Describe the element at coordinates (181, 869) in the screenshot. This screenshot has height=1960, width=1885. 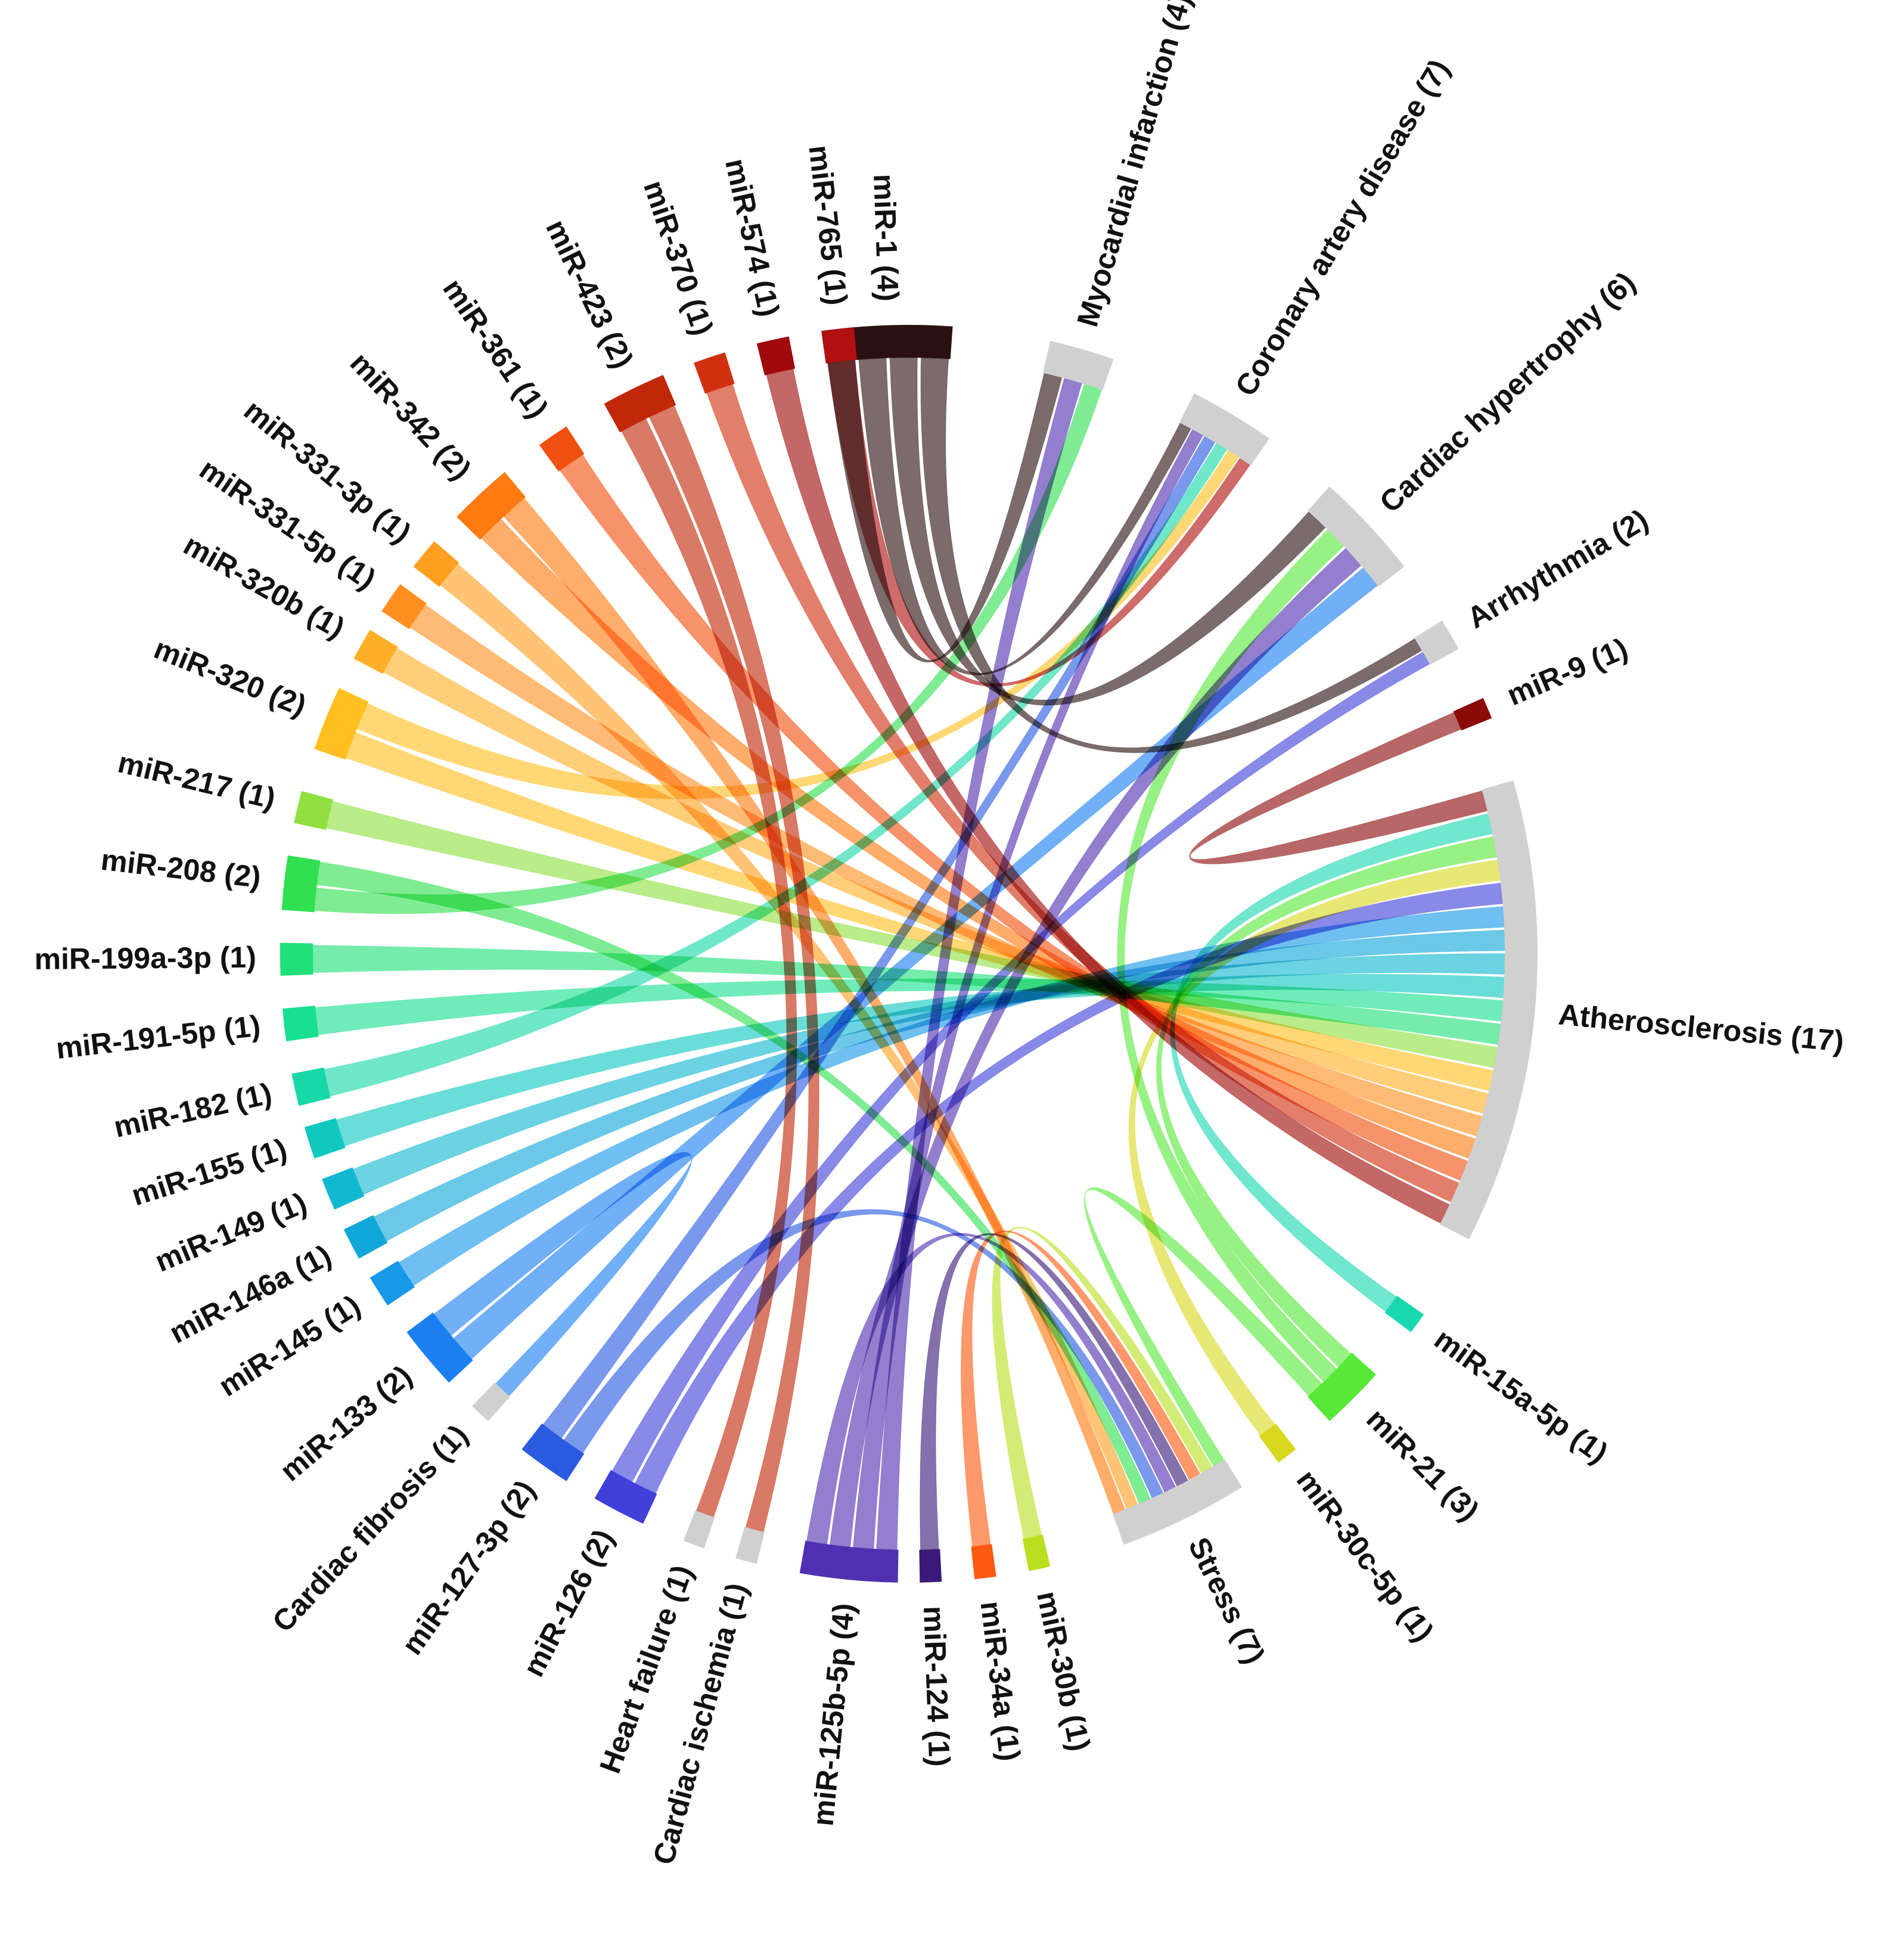
I see `segment-label-mi208: miR-208 (2)` at that location.